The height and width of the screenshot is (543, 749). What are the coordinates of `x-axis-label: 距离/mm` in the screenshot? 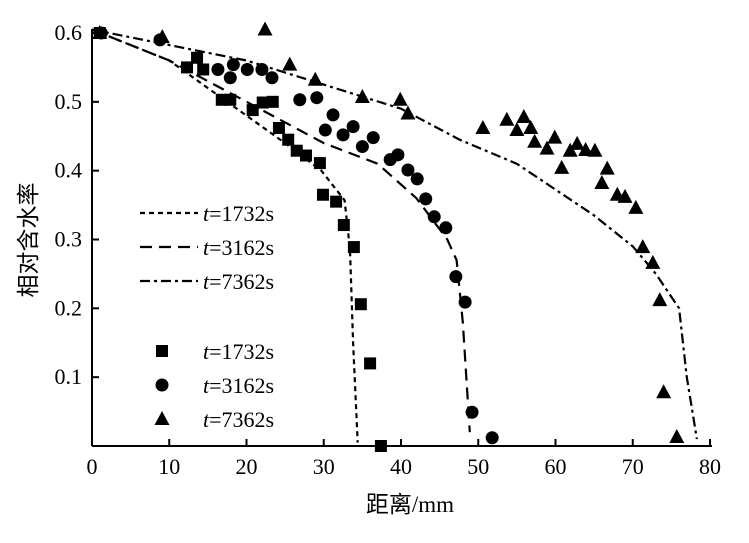 It's located at (410, 504).